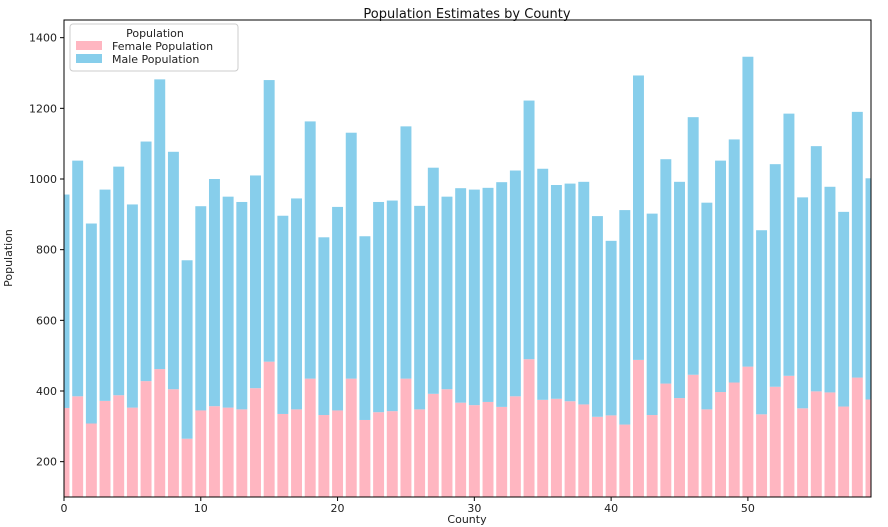 Image resolution: width=888 pixels, height=527 pixels. I want to click on legend-swatch-female, so click(89, 45).